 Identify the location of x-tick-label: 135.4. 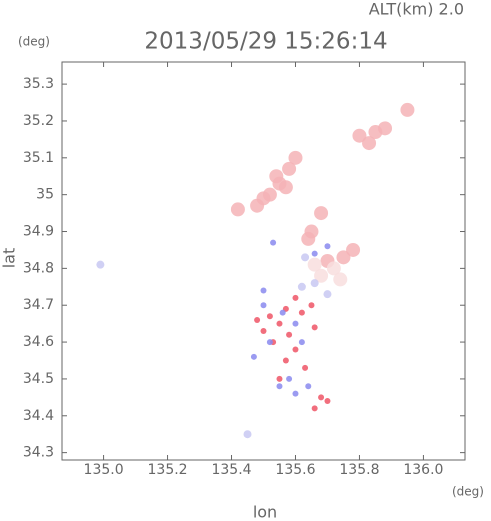
(231, 470).